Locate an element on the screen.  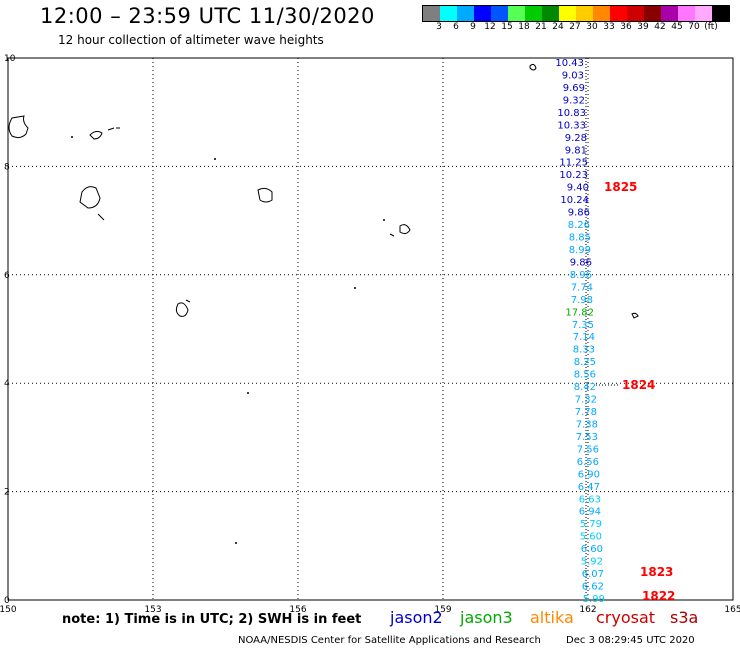
color-scale-label: 6 is located at coordinates (456, 27).